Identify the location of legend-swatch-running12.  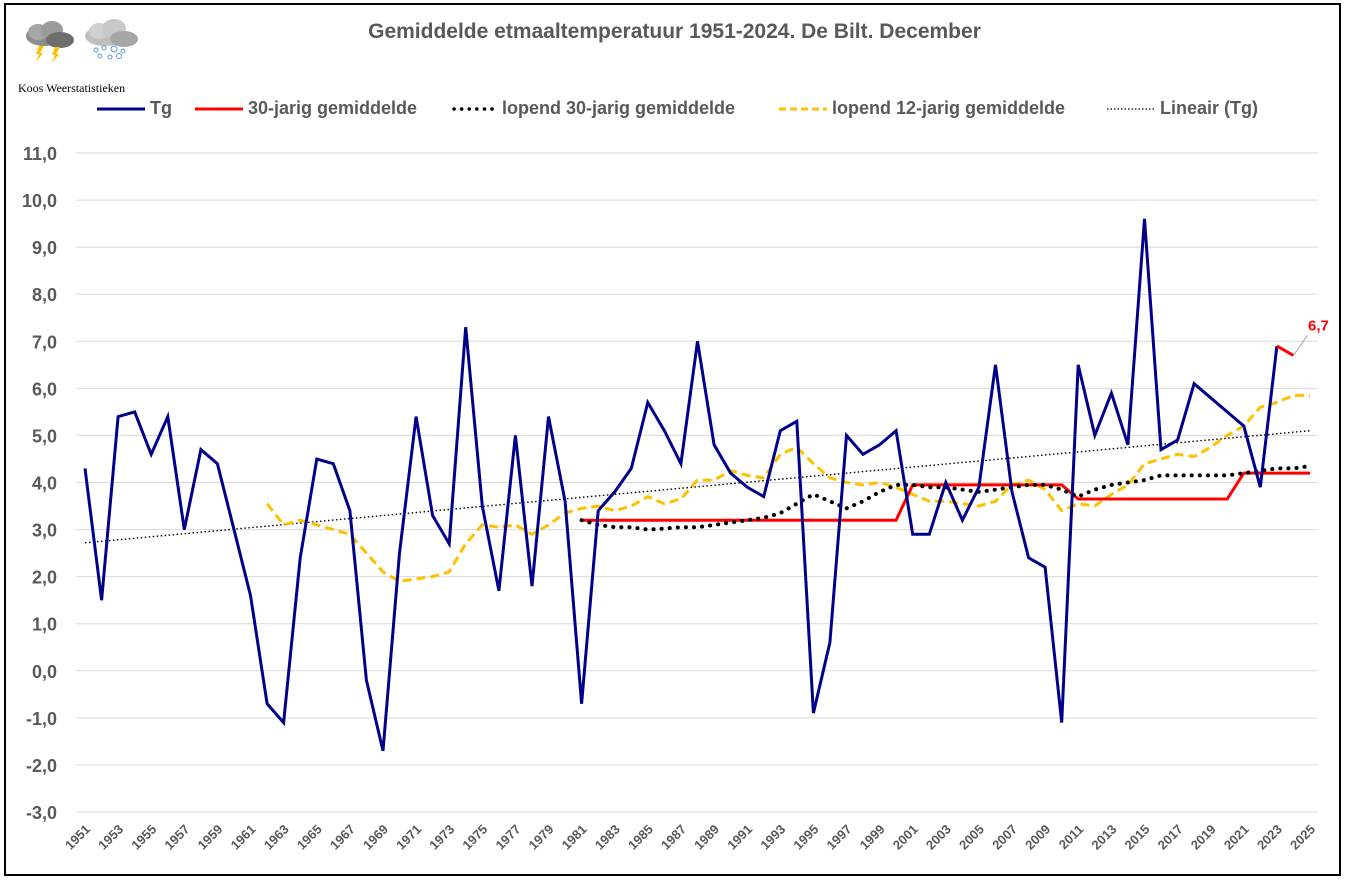
(803, 108).